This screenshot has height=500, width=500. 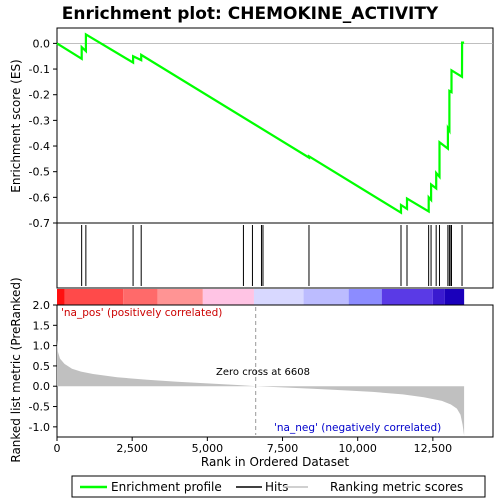 What do you see at coordinates (39, 172) in the screenshot?
I see `es-y-tick-label: -0.5` at bounding box center [39, 172].